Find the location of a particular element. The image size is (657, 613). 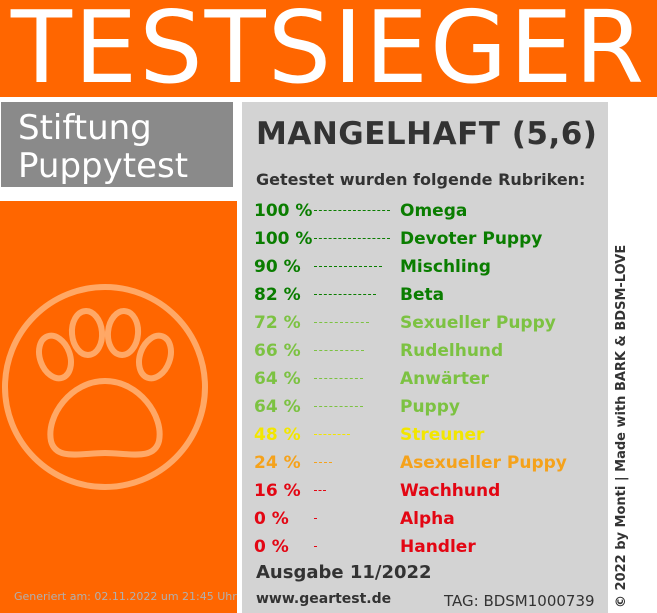

category-name: Beta is located at coordinates (422, 295).